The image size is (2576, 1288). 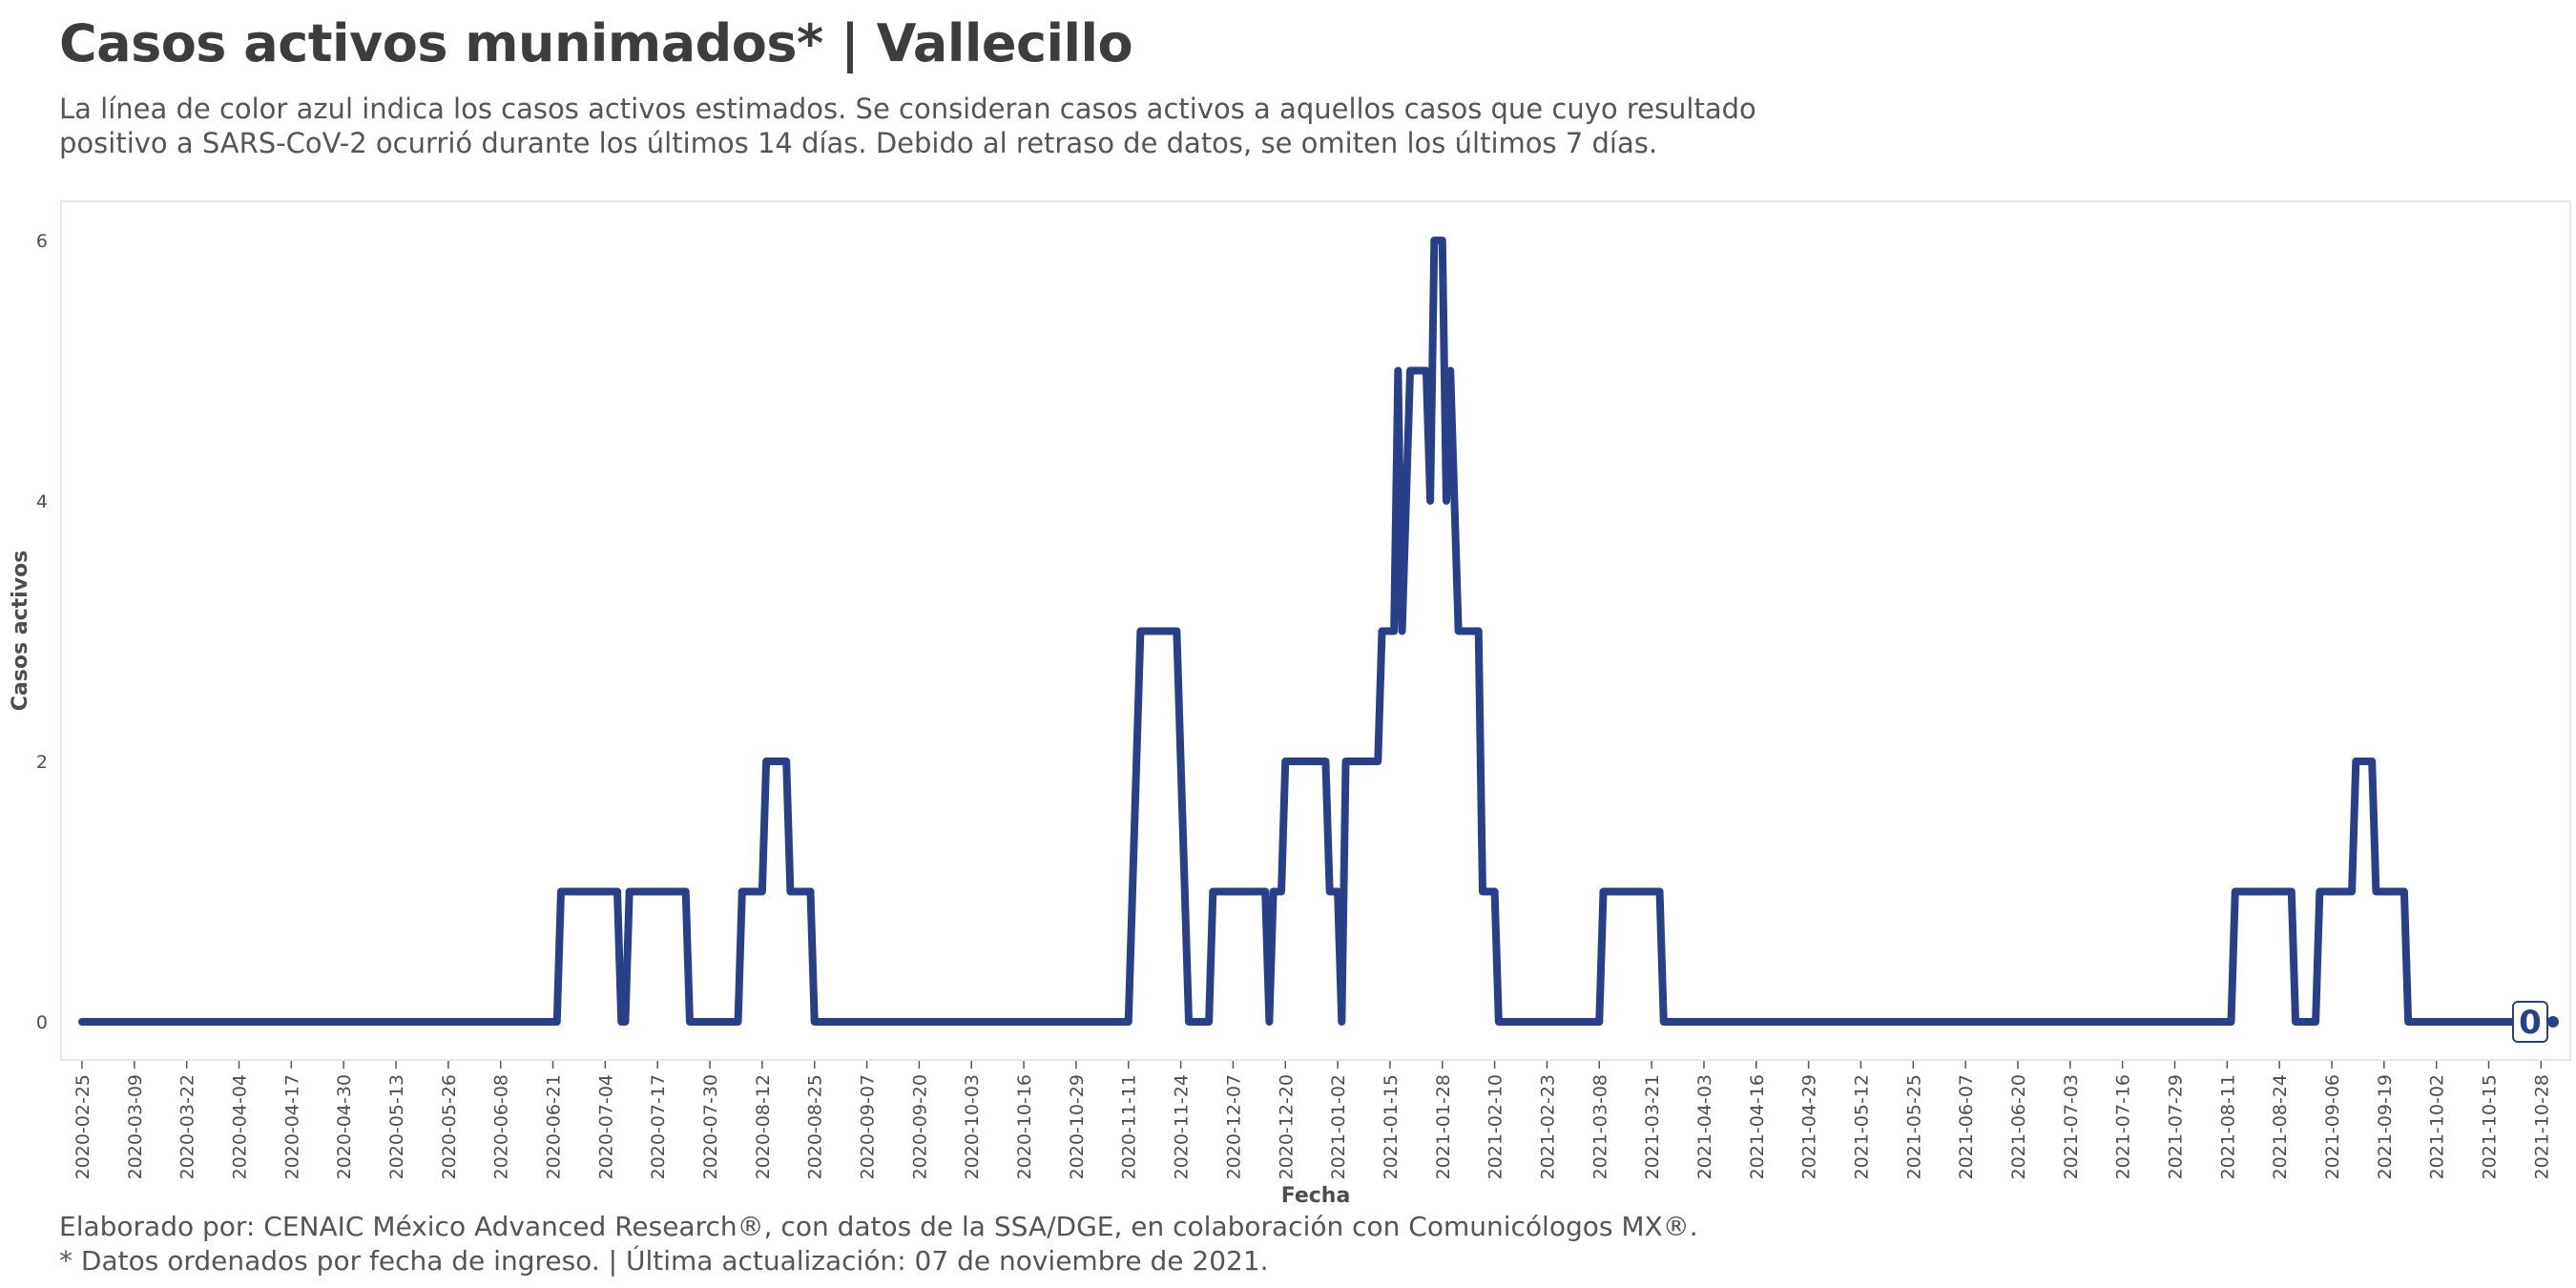 I want to click on x-tick-label: 2021-02-23, so click(x=1547, y=1126).